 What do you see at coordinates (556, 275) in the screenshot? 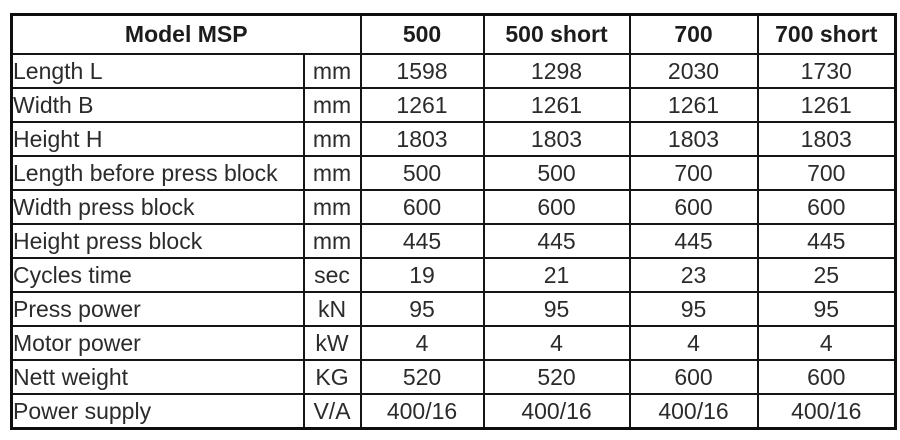
I see `spec-value: 21` at bounding box center [556, 275].